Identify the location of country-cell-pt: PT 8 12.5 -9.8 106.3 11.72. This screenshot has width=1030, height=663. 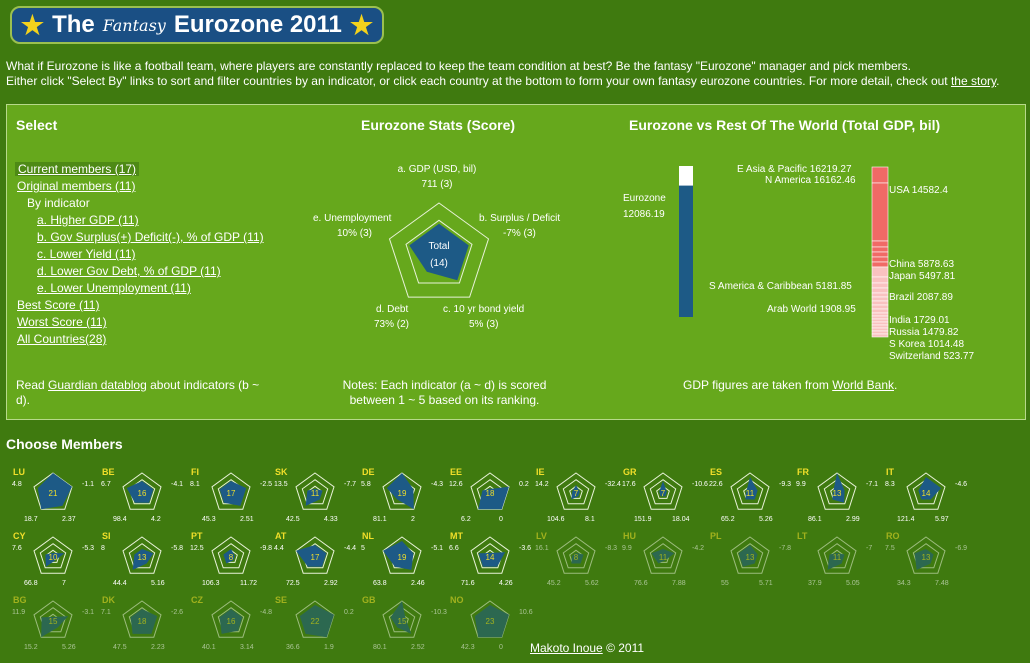
(231, 559).